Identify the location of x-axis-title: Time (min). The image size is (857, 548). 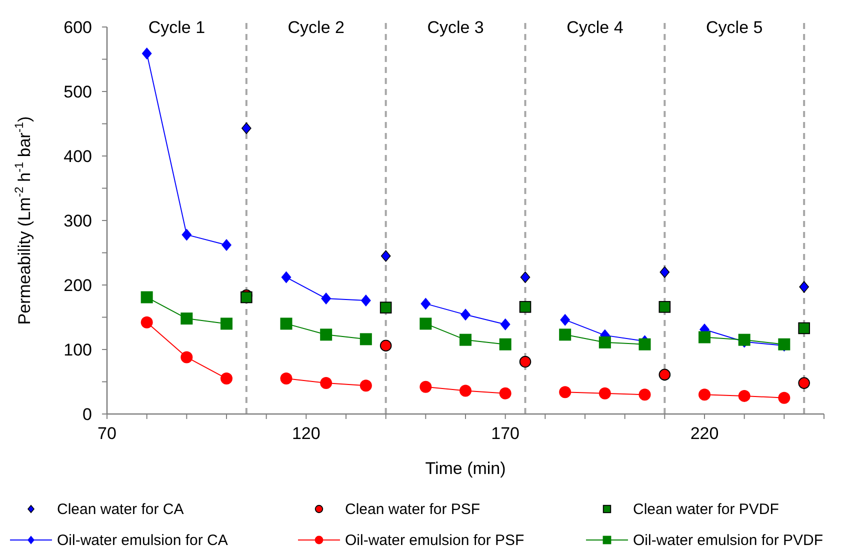
(465, 468).